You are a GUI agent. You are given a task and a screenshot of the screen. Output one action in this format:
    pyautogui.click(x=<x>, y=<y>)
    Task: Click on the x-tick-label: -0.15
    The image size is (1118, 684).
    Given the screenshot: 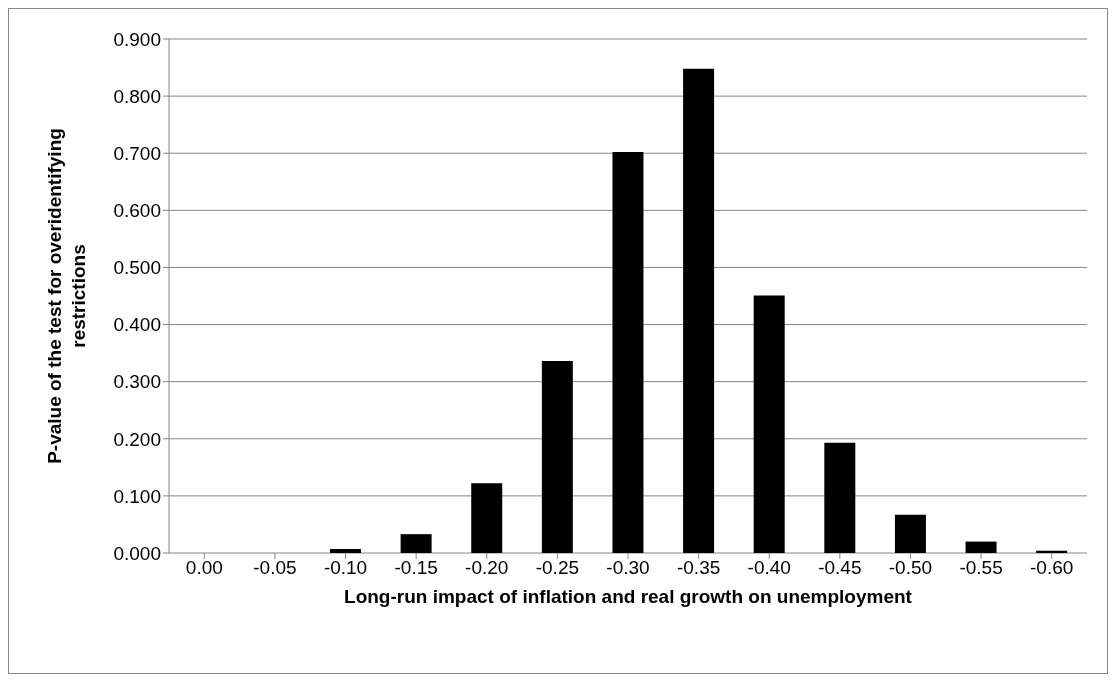 What is the action you would take?
    pyautogui.click(x=416, y=568)
    